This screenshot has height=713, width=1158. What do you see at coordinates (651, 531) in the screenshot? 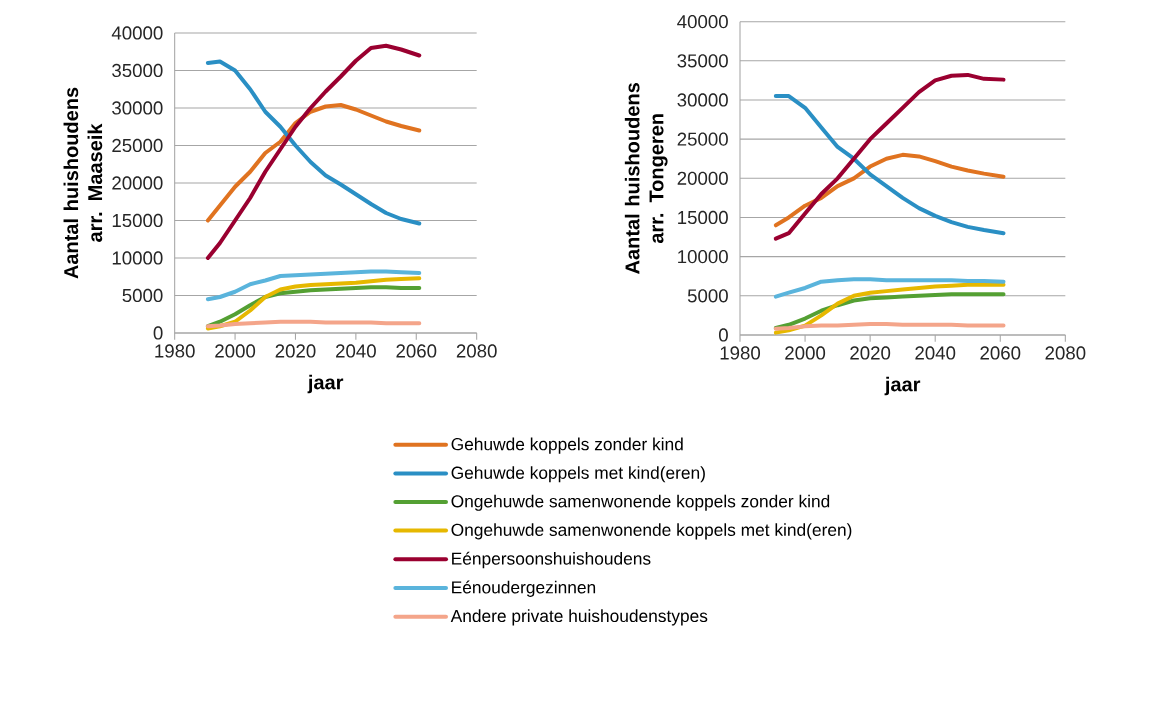
I see `legend-label: Ongehuwde samenwonende koppels met kind(eren)` at bounding box center [651, 531].